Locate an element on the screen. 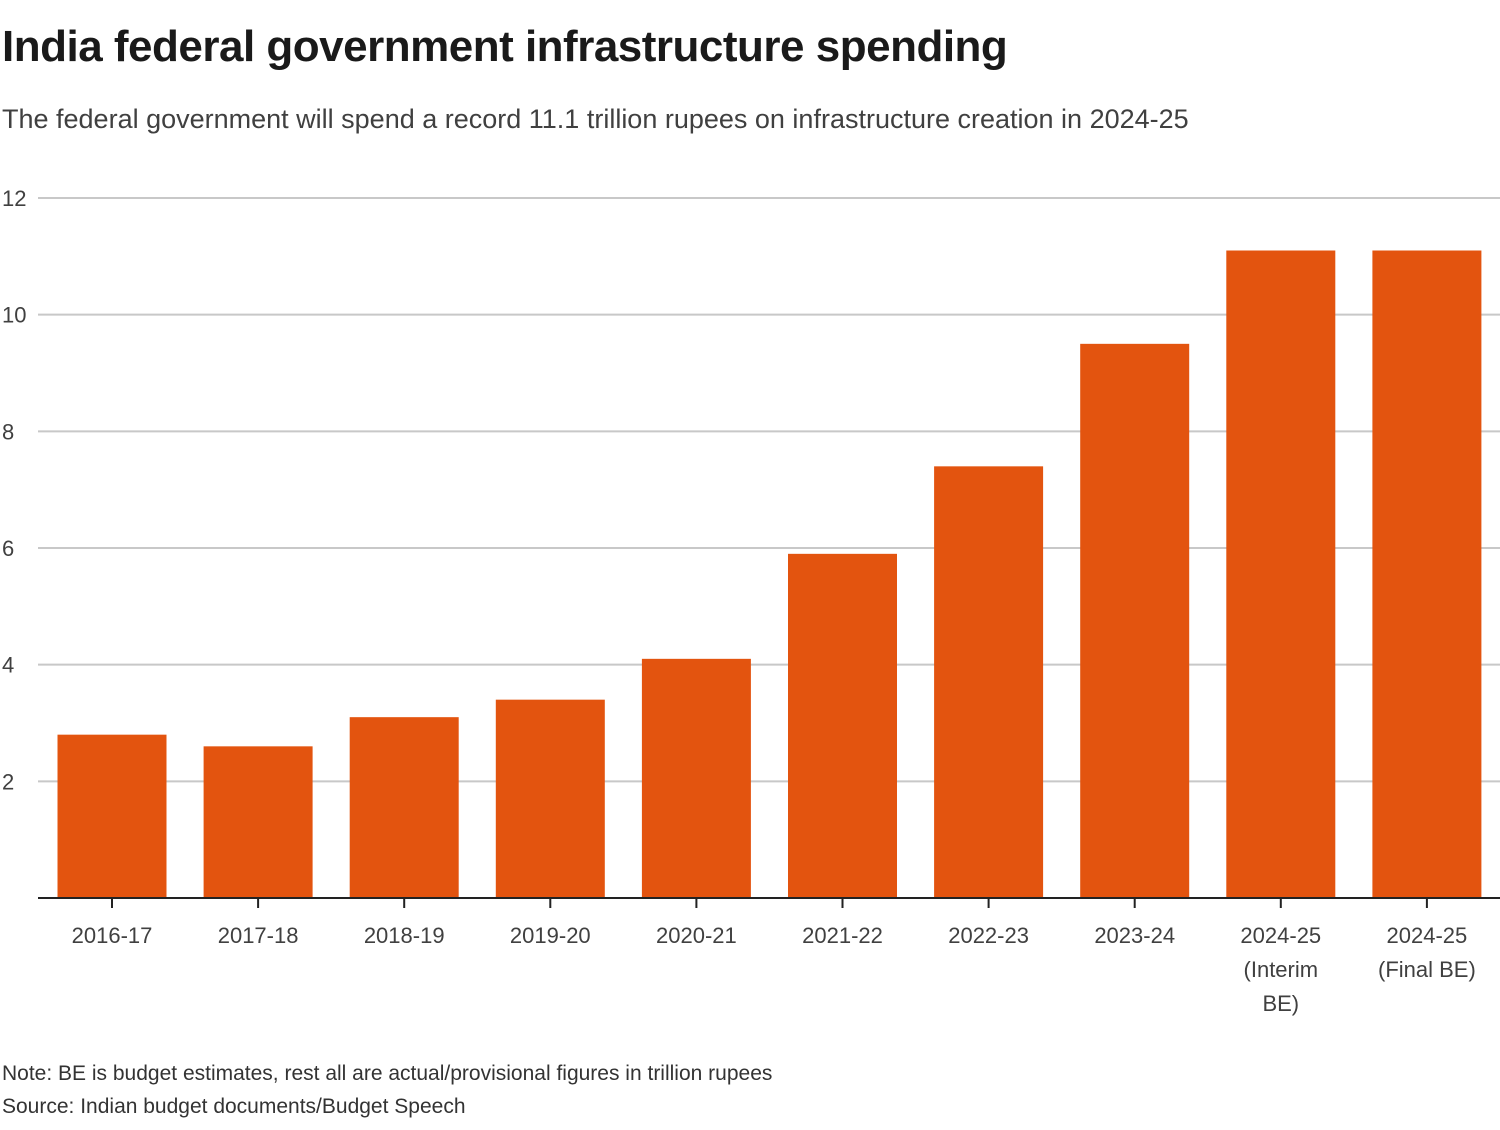 Image resolution: width=1500 pixels, height=1130 pixels. x-tick-label-line: 2020-21 is located at coordinates (696, 935).